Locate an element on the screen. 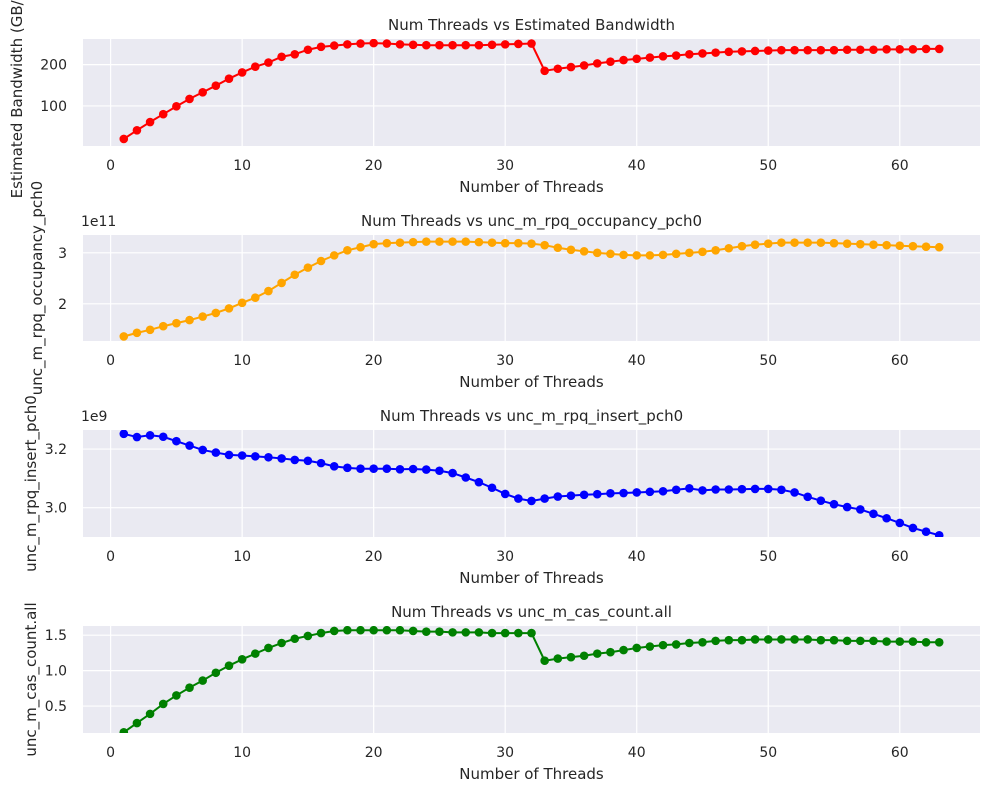 The height and width of the screenshot is (800, 1000). plot-area is located at coordinates (531, 92).